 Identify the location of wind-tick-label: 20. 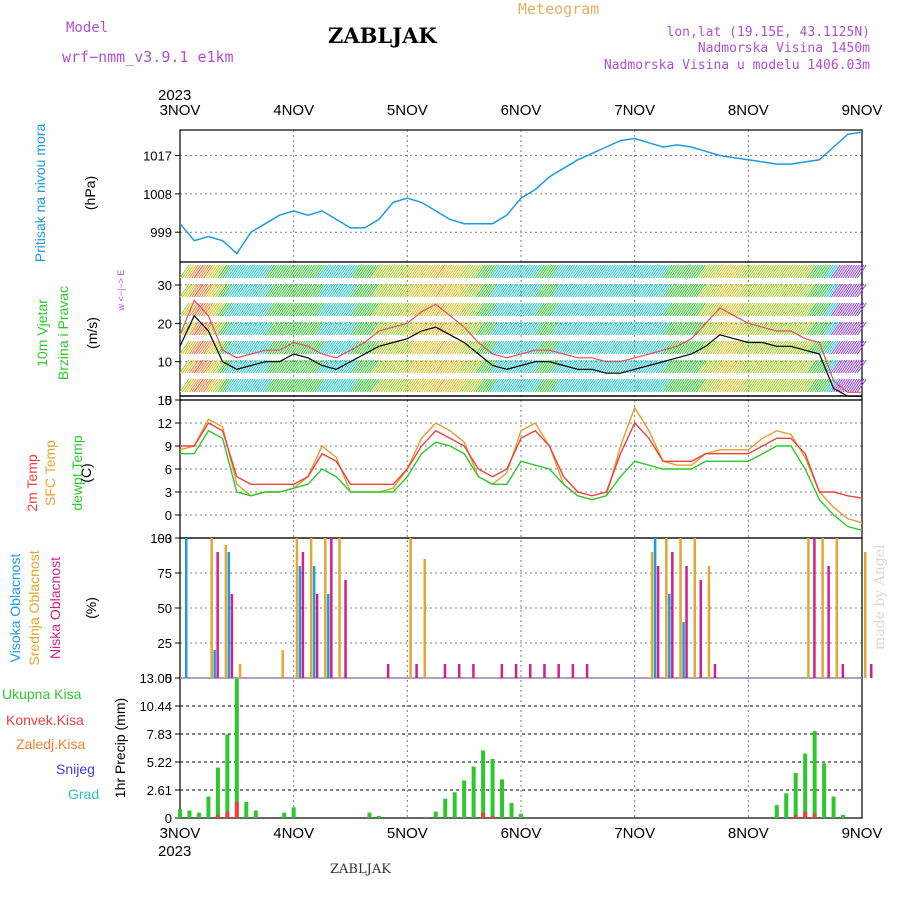
(165, 323).